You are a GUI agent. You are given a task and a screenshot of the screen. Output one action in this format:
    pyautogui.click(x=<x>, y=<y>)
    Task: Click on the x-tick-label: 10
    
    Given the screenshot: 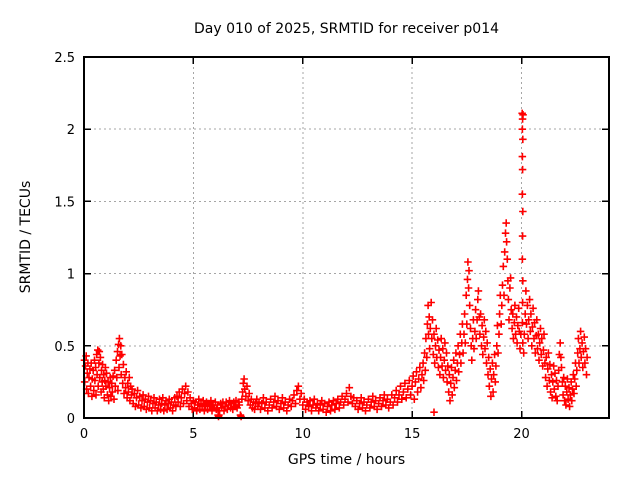 What is the action you would take?
    pyautogui.click(x=302, y=434)
    